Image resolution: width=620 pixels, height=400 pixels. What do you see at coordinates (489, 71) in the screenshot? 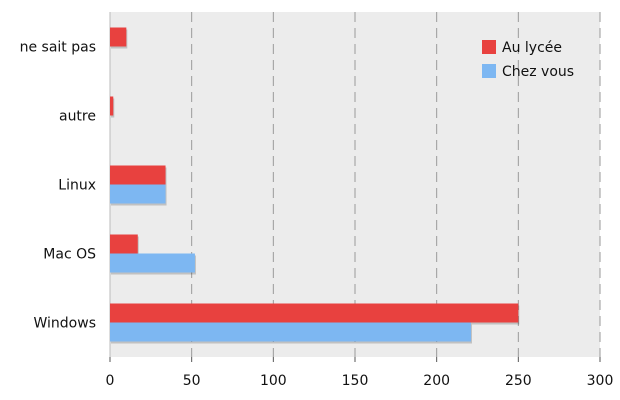
I see `legend-swatch-chez-vous` at bounding box center [489, 71].